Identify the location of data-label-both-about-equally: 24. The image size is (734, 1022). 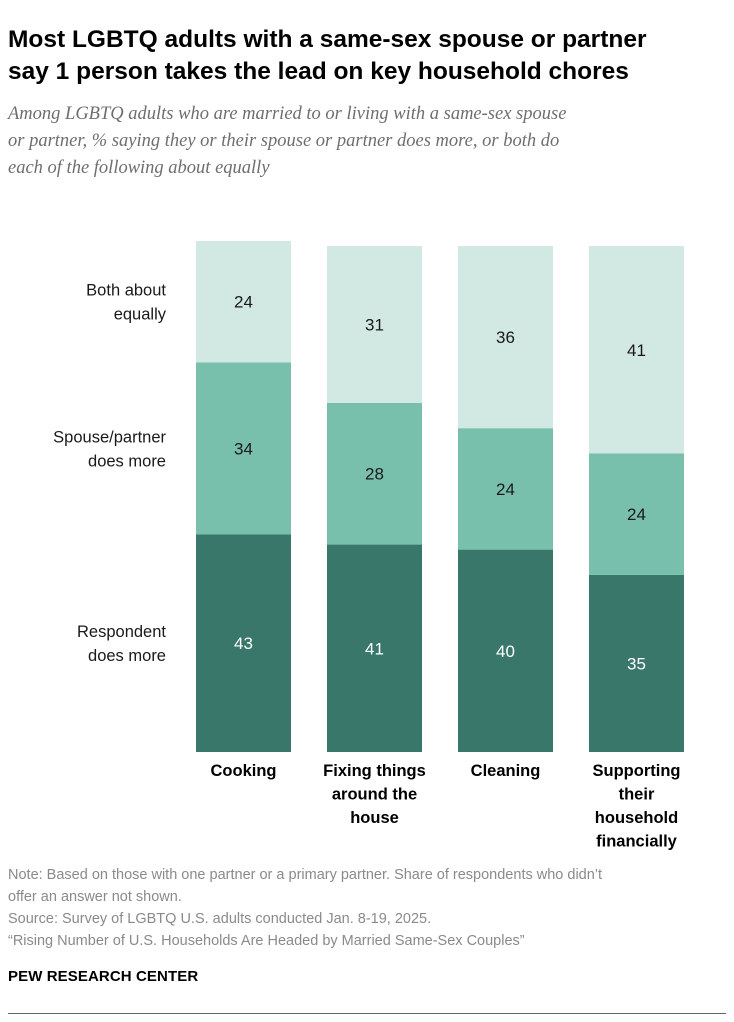
(243, 302).